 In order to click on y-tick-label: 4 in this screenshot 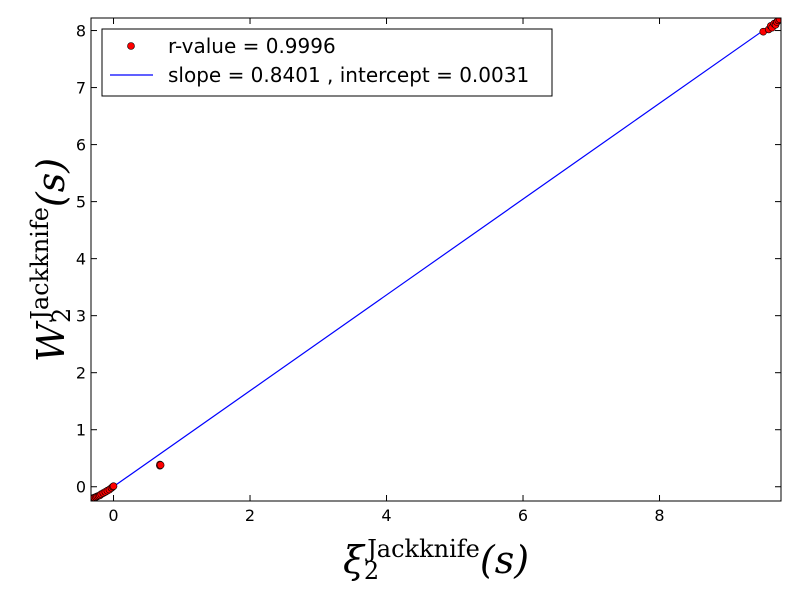, I will do `click(81, 259)`.